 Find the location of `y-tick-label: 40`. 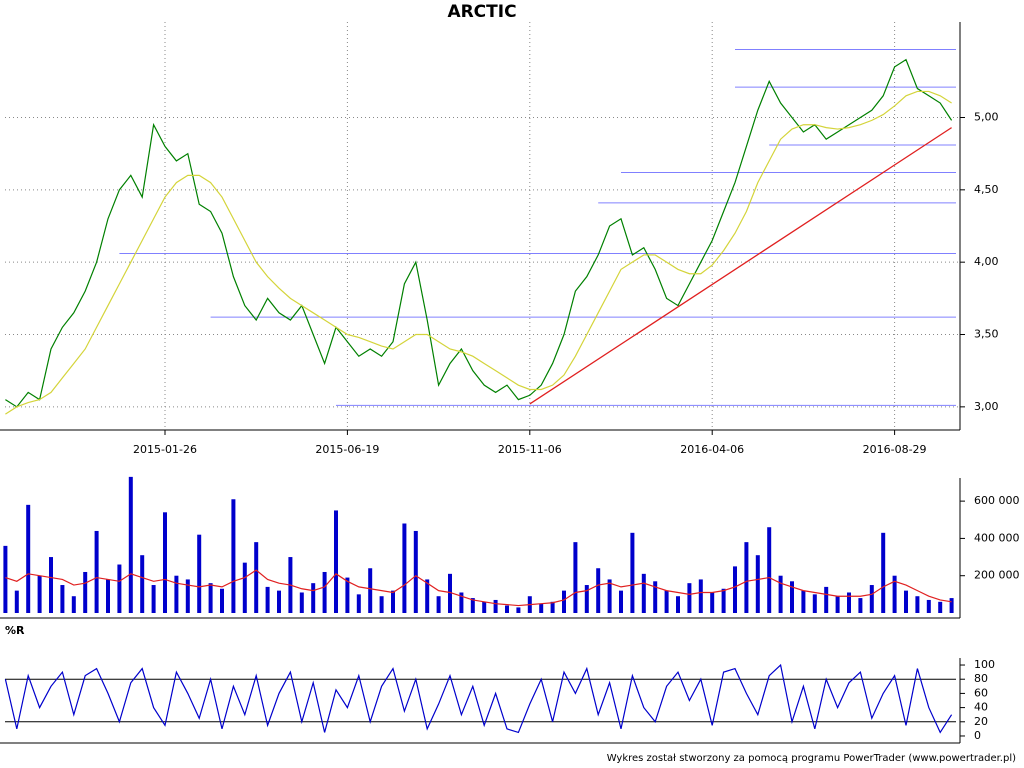

y-tick-label: 40 is located at coordinates (981, 707).